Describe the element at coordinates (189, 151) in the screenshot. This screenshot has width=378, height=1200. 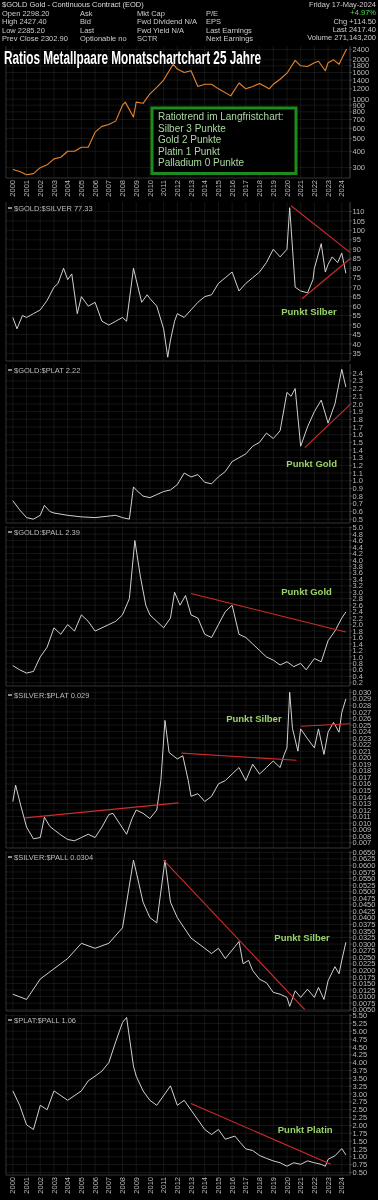
I see `annotation: Platin 1 Punkt` at that location.